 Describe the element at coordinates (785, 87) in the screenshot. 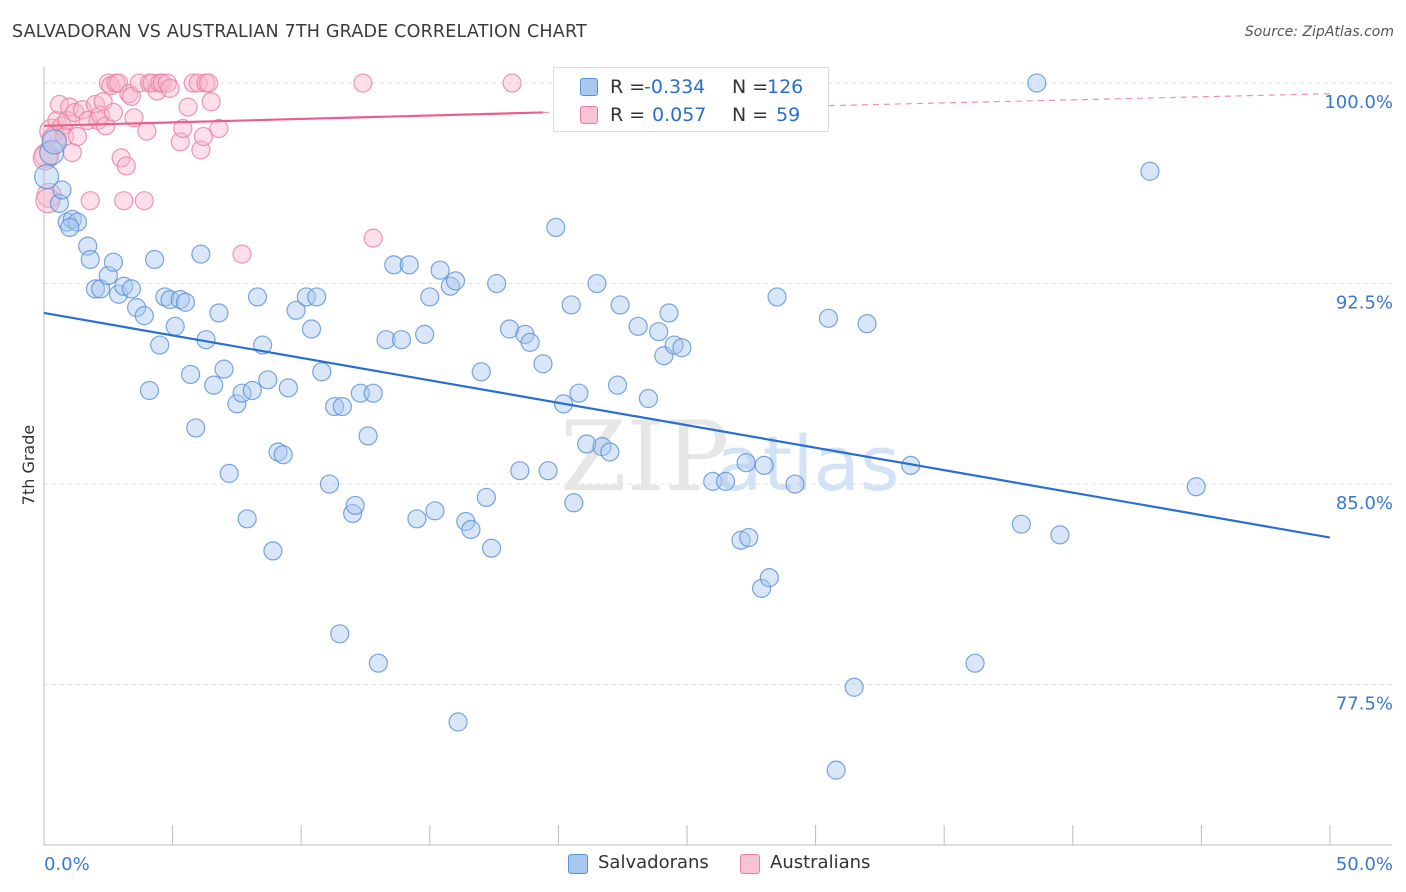

I see `n-value-salvadorans: 126` at that location.